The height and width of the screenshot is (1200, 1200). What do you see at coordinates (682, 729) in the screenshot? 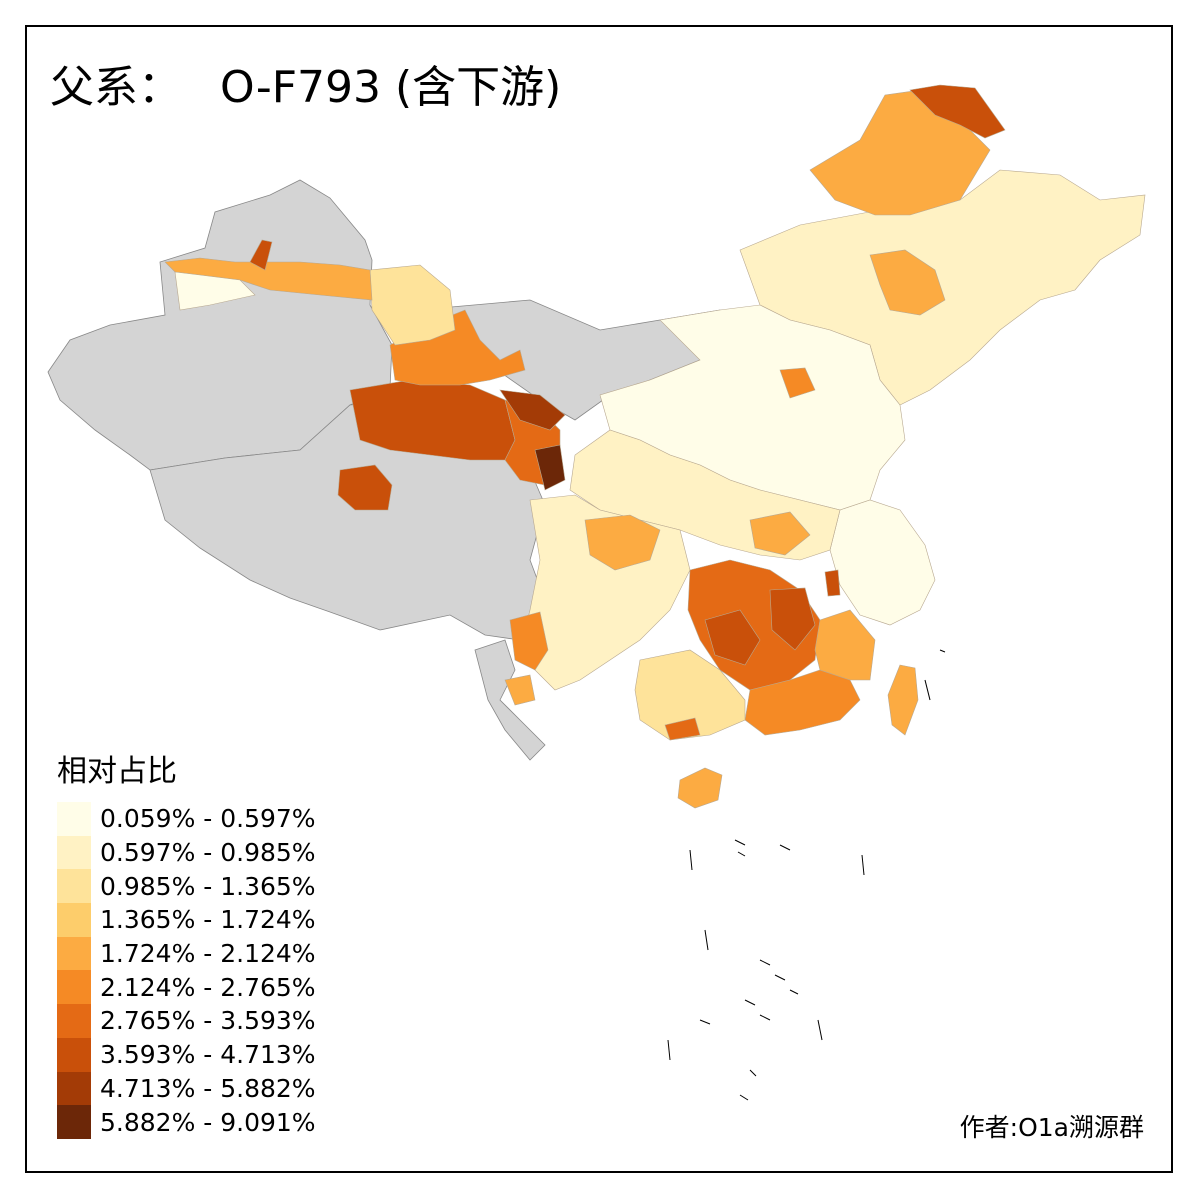
I see `region-guangxi-south` at bounding box center [682, 729].